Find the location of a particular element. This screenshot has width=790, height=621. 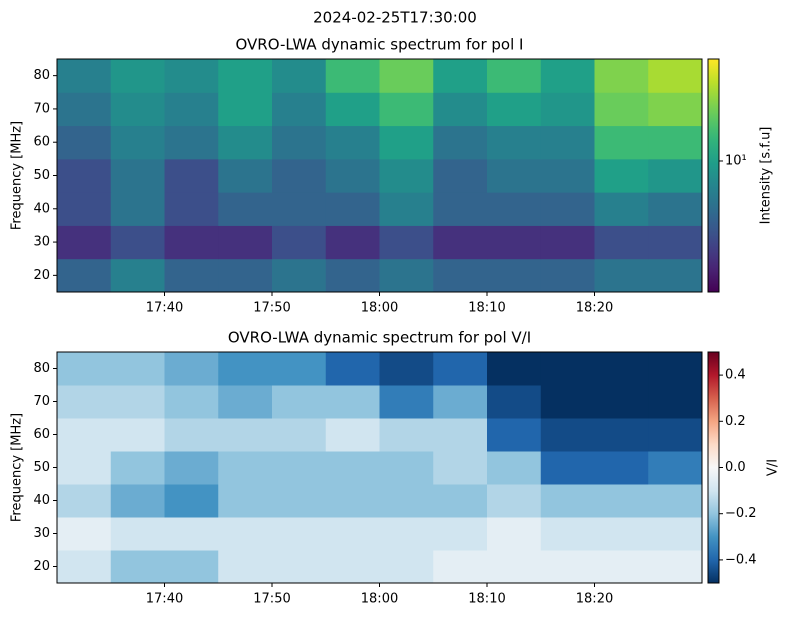

y-tick-label: 30 is located at coordinates (41, 242).